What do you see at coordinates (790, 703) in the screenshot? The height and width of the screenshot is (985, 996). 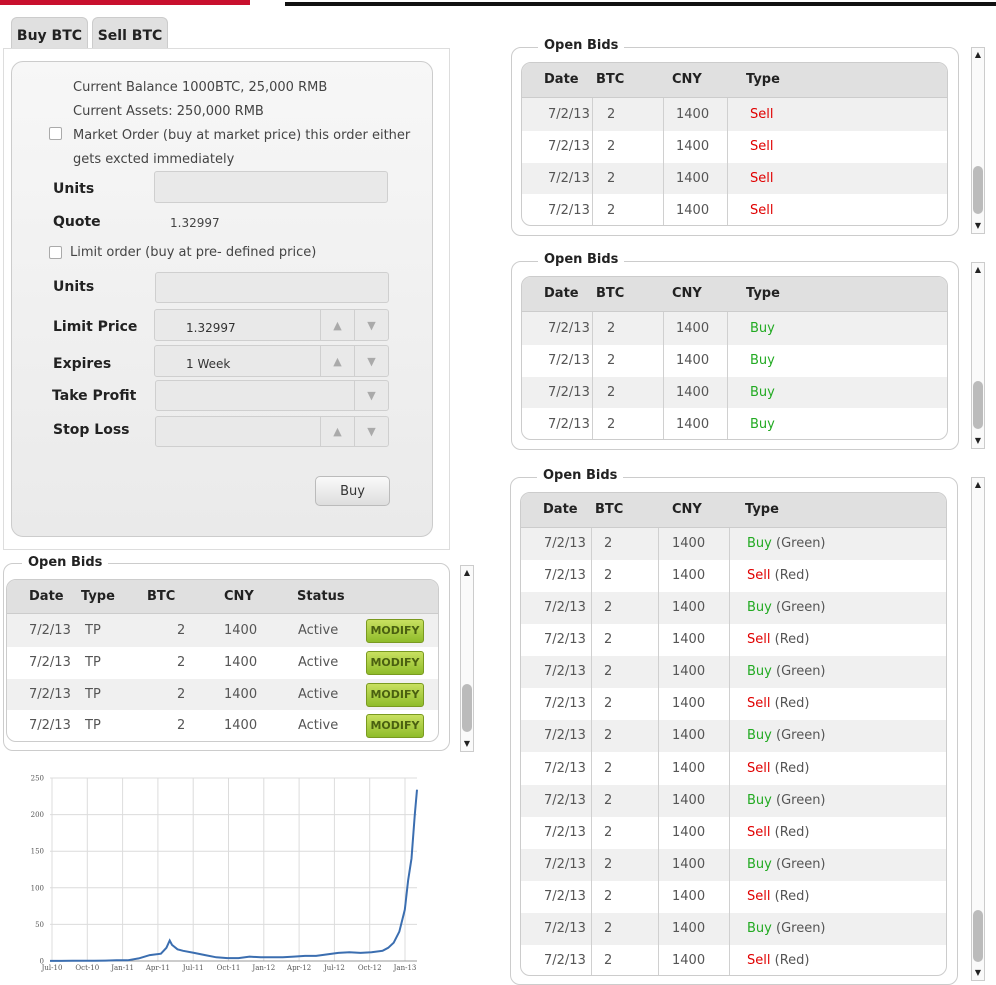 I see `type-color-note: (Red)` at bounding box center [790, 703].